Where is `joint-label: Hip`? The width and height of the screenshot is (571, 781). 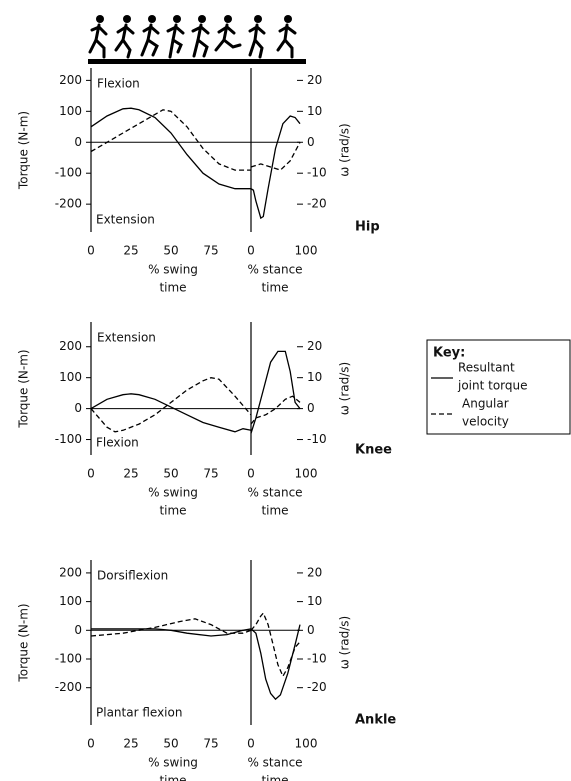 joint-label: Hip is located at coordinates (367, 227).